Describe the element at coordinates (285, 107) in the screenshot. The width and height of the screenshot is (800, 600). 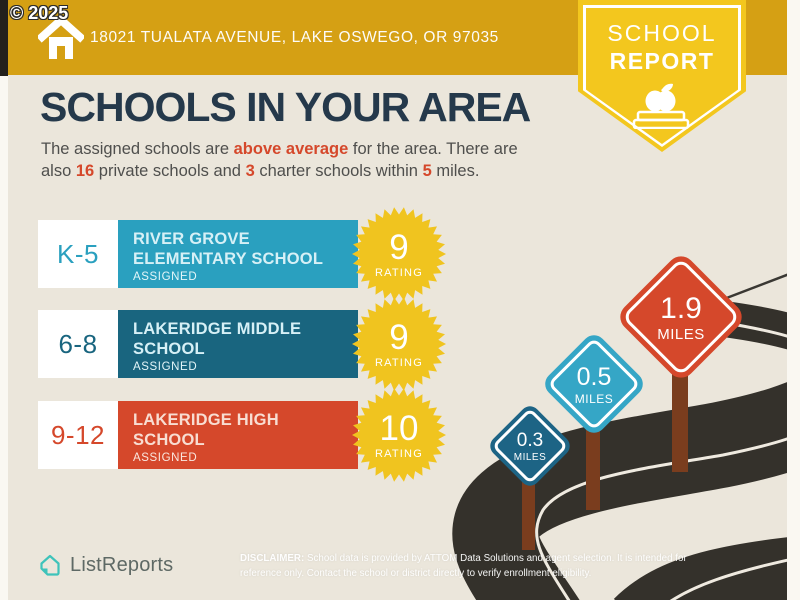
I see `page-title: SCHOOLS IN YOUR AREA` at that location.